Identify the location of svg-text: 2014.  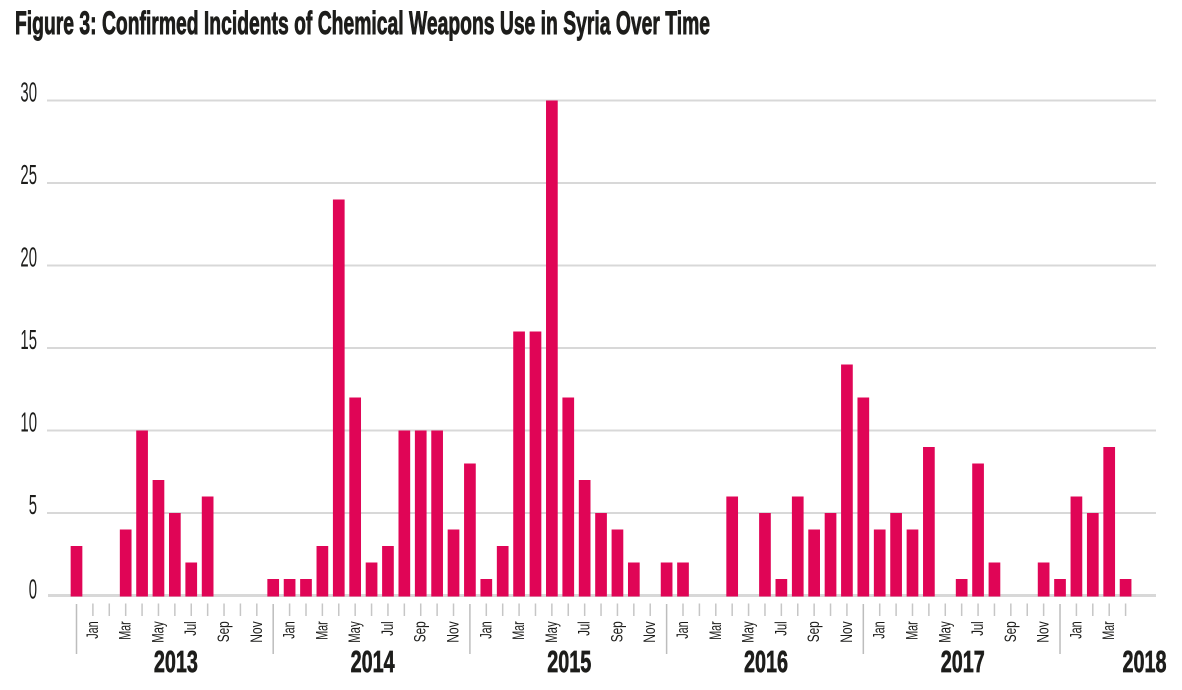
(373, 662).